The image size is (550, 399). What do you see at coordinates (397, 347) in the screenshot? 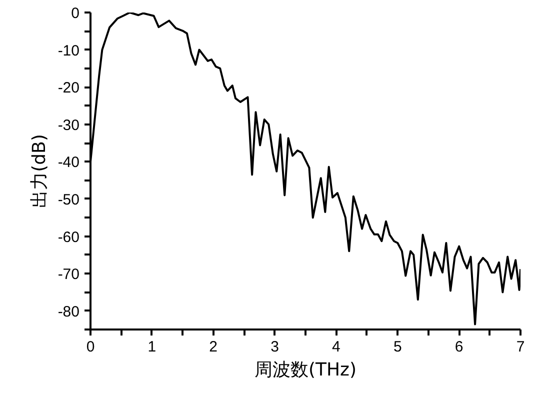
I see `x-tick-label: 5` at bounding box center [397, 347].